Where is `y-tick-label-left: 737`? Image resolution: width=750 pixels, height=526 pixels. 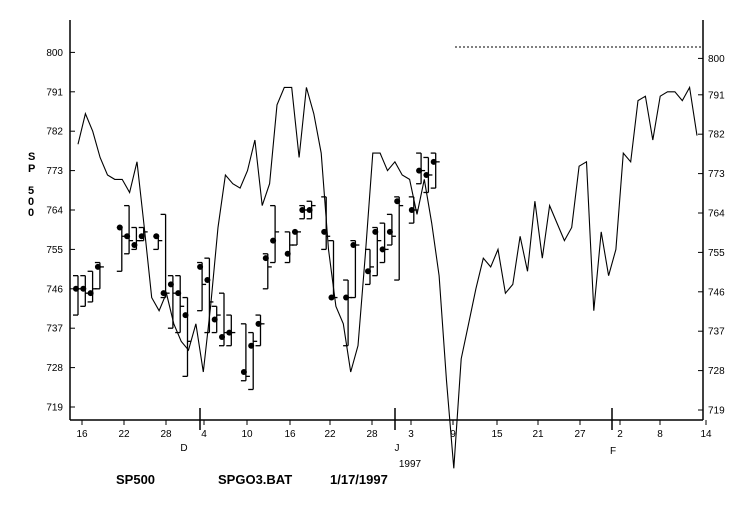 y-tick-label-left: 737 is located at coordinates (54, 329).